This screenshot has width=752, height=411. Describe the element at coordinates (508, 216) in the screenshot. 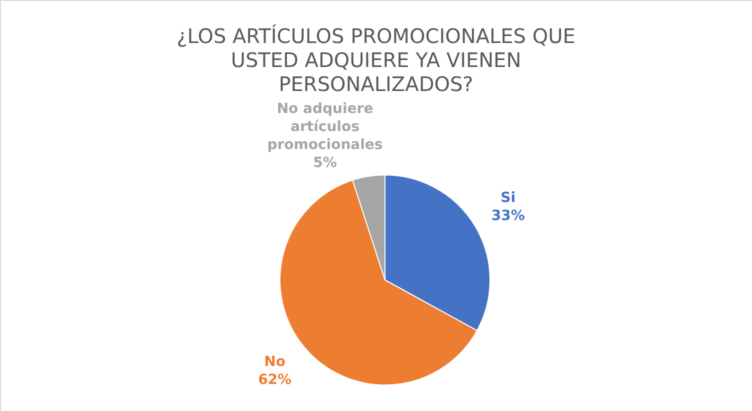

I see `data-label: 33%` at that location.